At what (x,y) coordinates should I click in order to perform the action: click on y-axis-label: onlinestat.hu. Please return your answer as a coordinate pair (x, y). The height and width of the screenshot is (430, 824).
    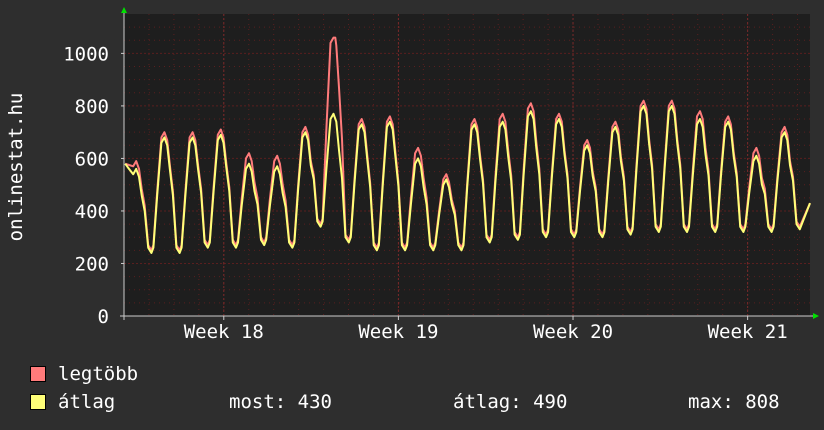
    Looking at the image, I should click on (14, 168).